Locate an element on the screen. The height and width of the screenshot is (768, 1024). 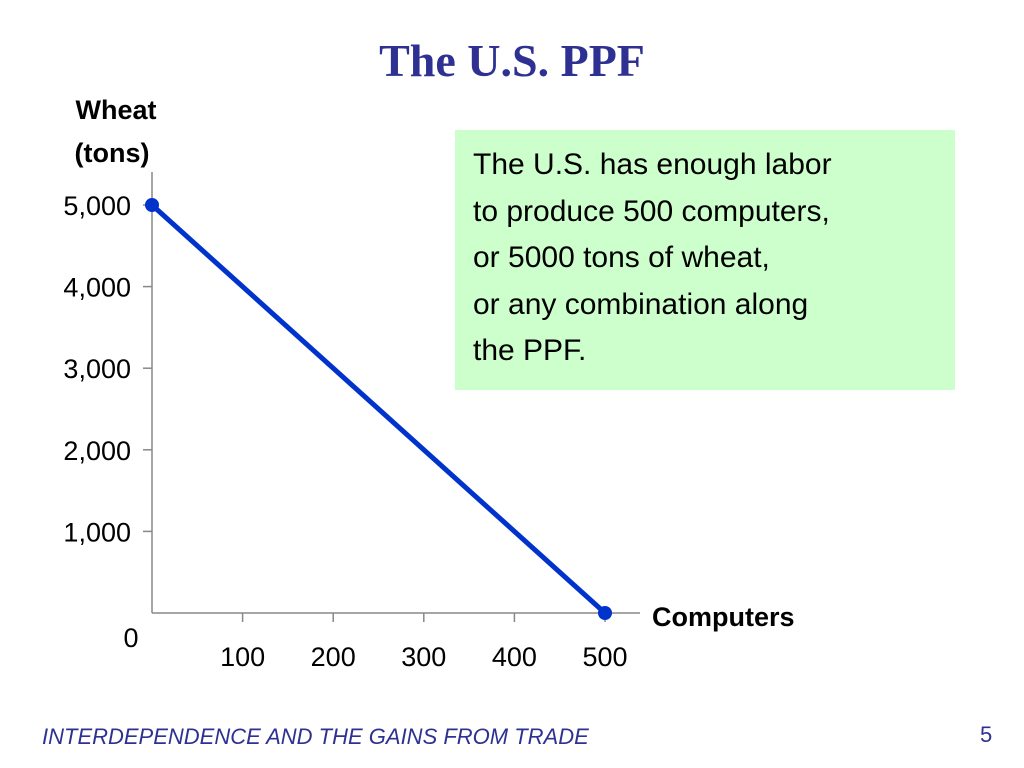
y-tick-label: 5,000 is located at coordinates (97, 206).